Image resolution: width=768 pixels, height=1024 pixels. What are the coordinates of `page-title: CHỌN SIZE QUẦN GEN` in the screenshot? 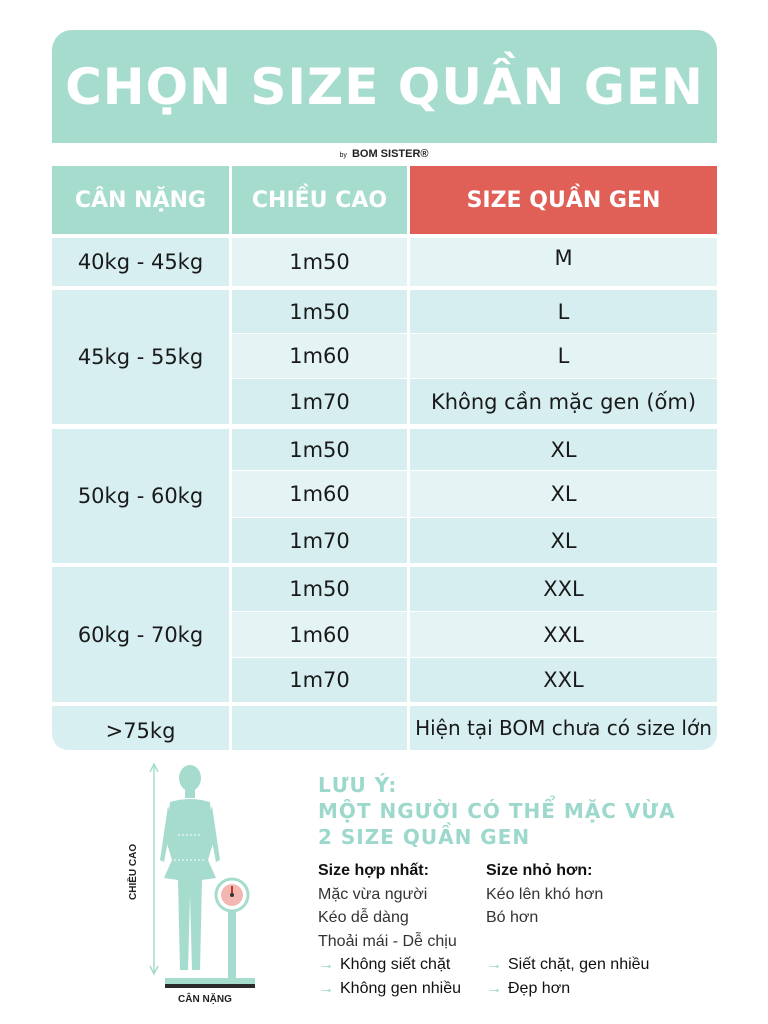 It's located at (384, 86).